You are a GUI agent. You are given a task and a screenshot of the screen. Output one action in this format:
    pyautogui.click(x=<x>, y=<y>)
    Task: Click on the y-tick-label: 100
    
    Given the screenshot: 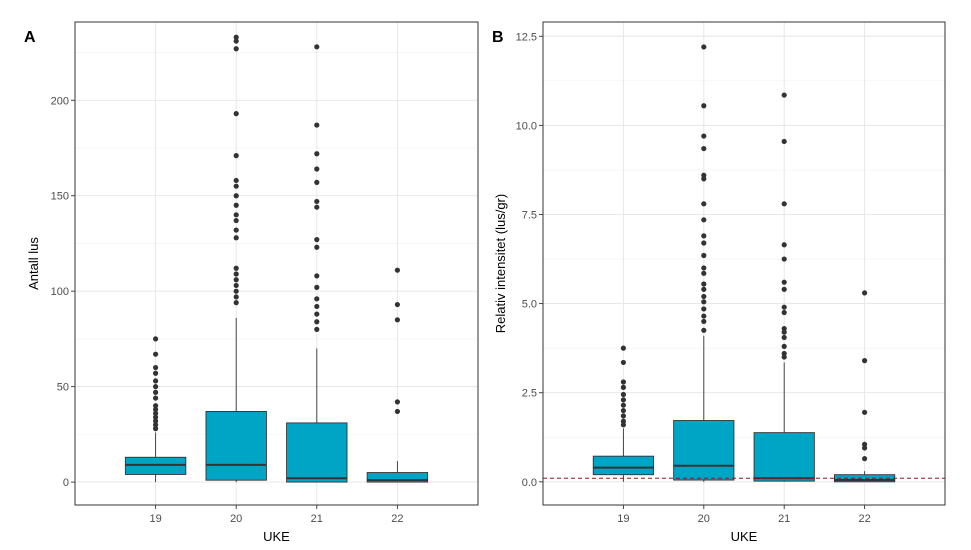 What is the action you would take?
    pyautogui.click(x=60, y=292)
    